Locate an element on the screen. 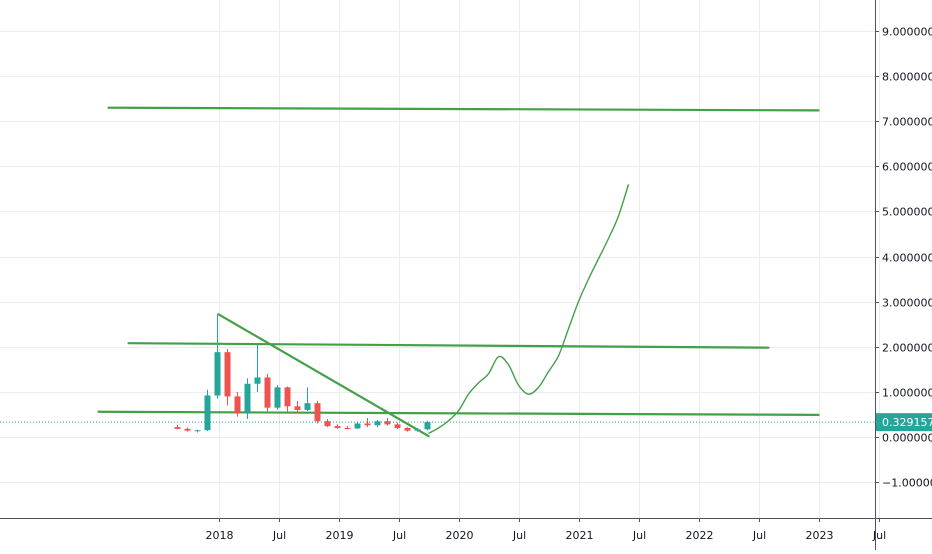 The height and width of the screenshot is (554, 932). last-price-badge is located at coordinates (904, 422).